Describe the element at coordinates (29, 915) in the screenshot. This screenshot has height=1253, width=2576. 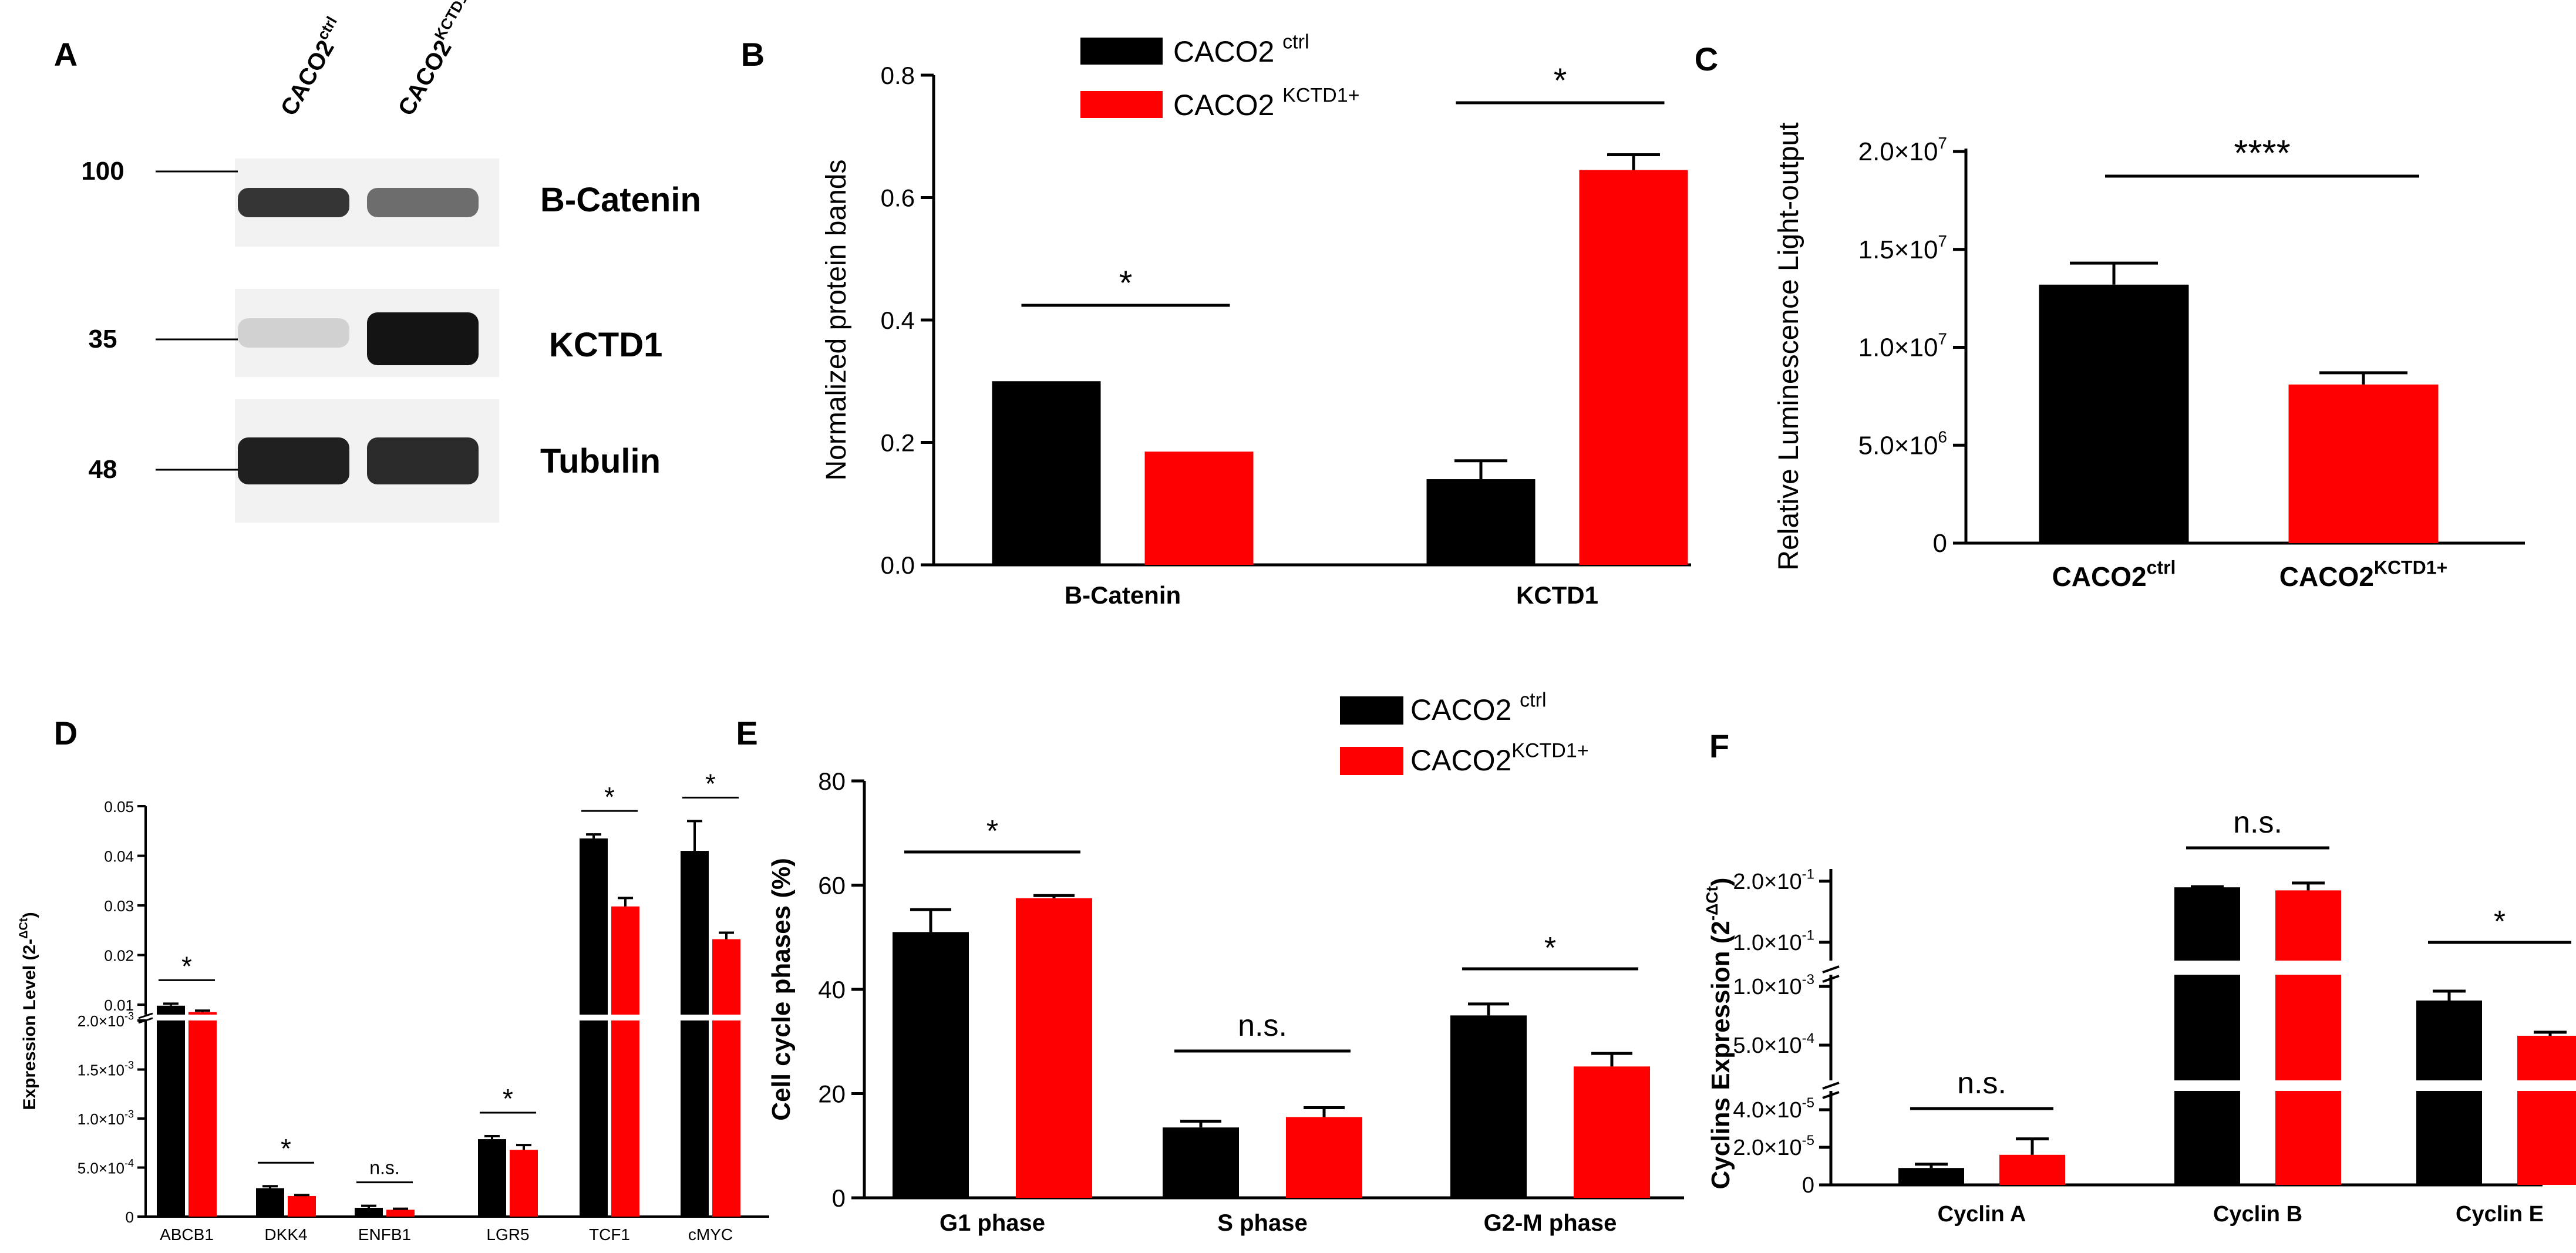
I see `panel-d-y-label-tail: )` at that location.